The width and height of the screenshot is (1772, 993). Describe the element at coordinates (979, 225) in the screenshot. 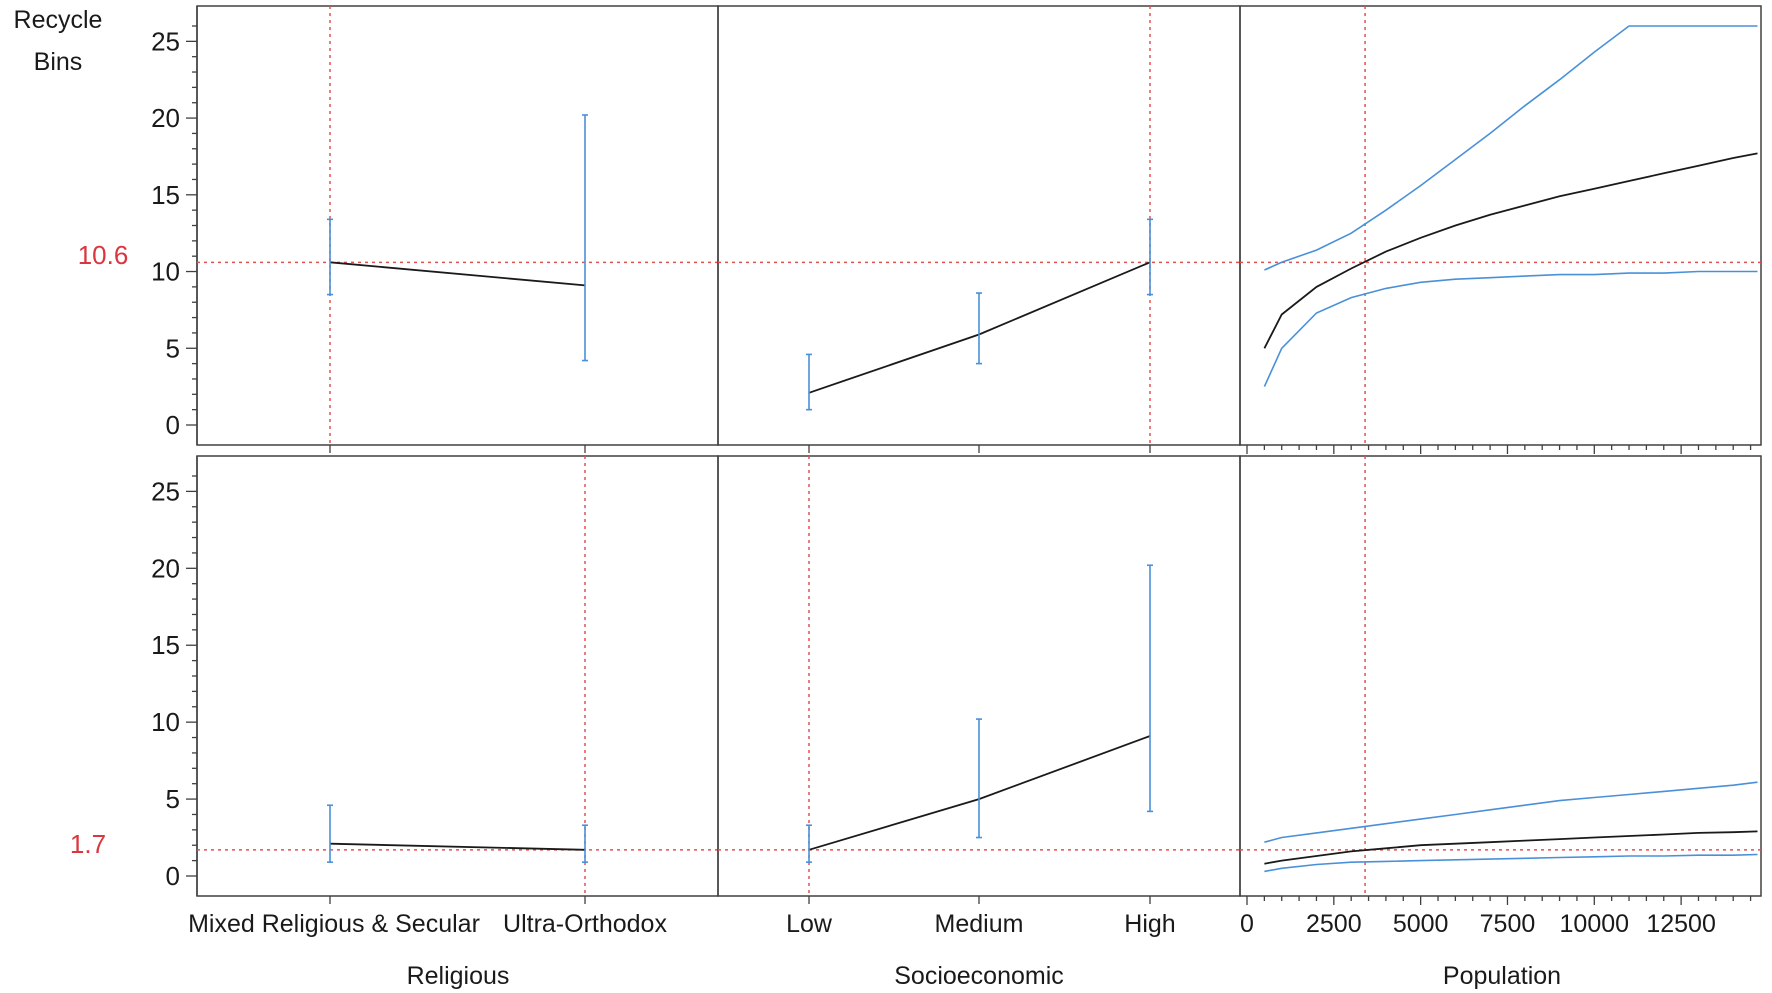

I see `panel-frame-socioeconomic` at that location.